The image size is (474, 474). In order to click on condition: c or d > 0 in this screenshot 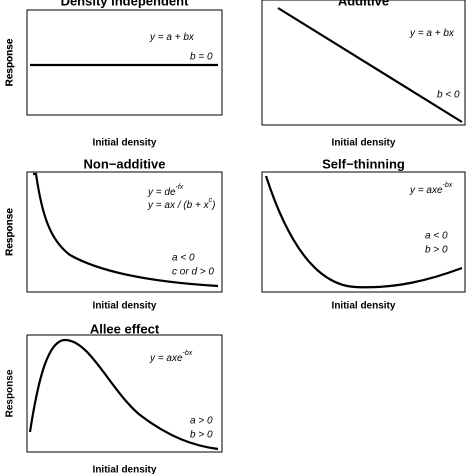, I will do `click(193, 272)`.